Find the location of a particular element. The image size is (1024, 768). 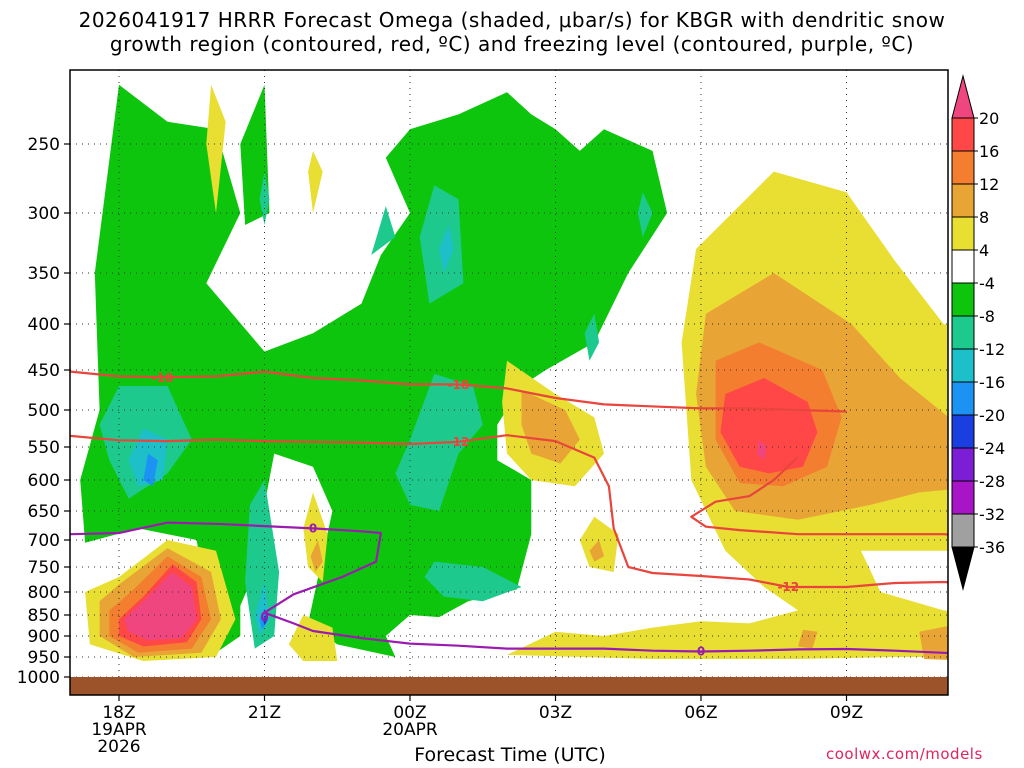

y-tick-label: 500 is located at coordinates (44, 411).